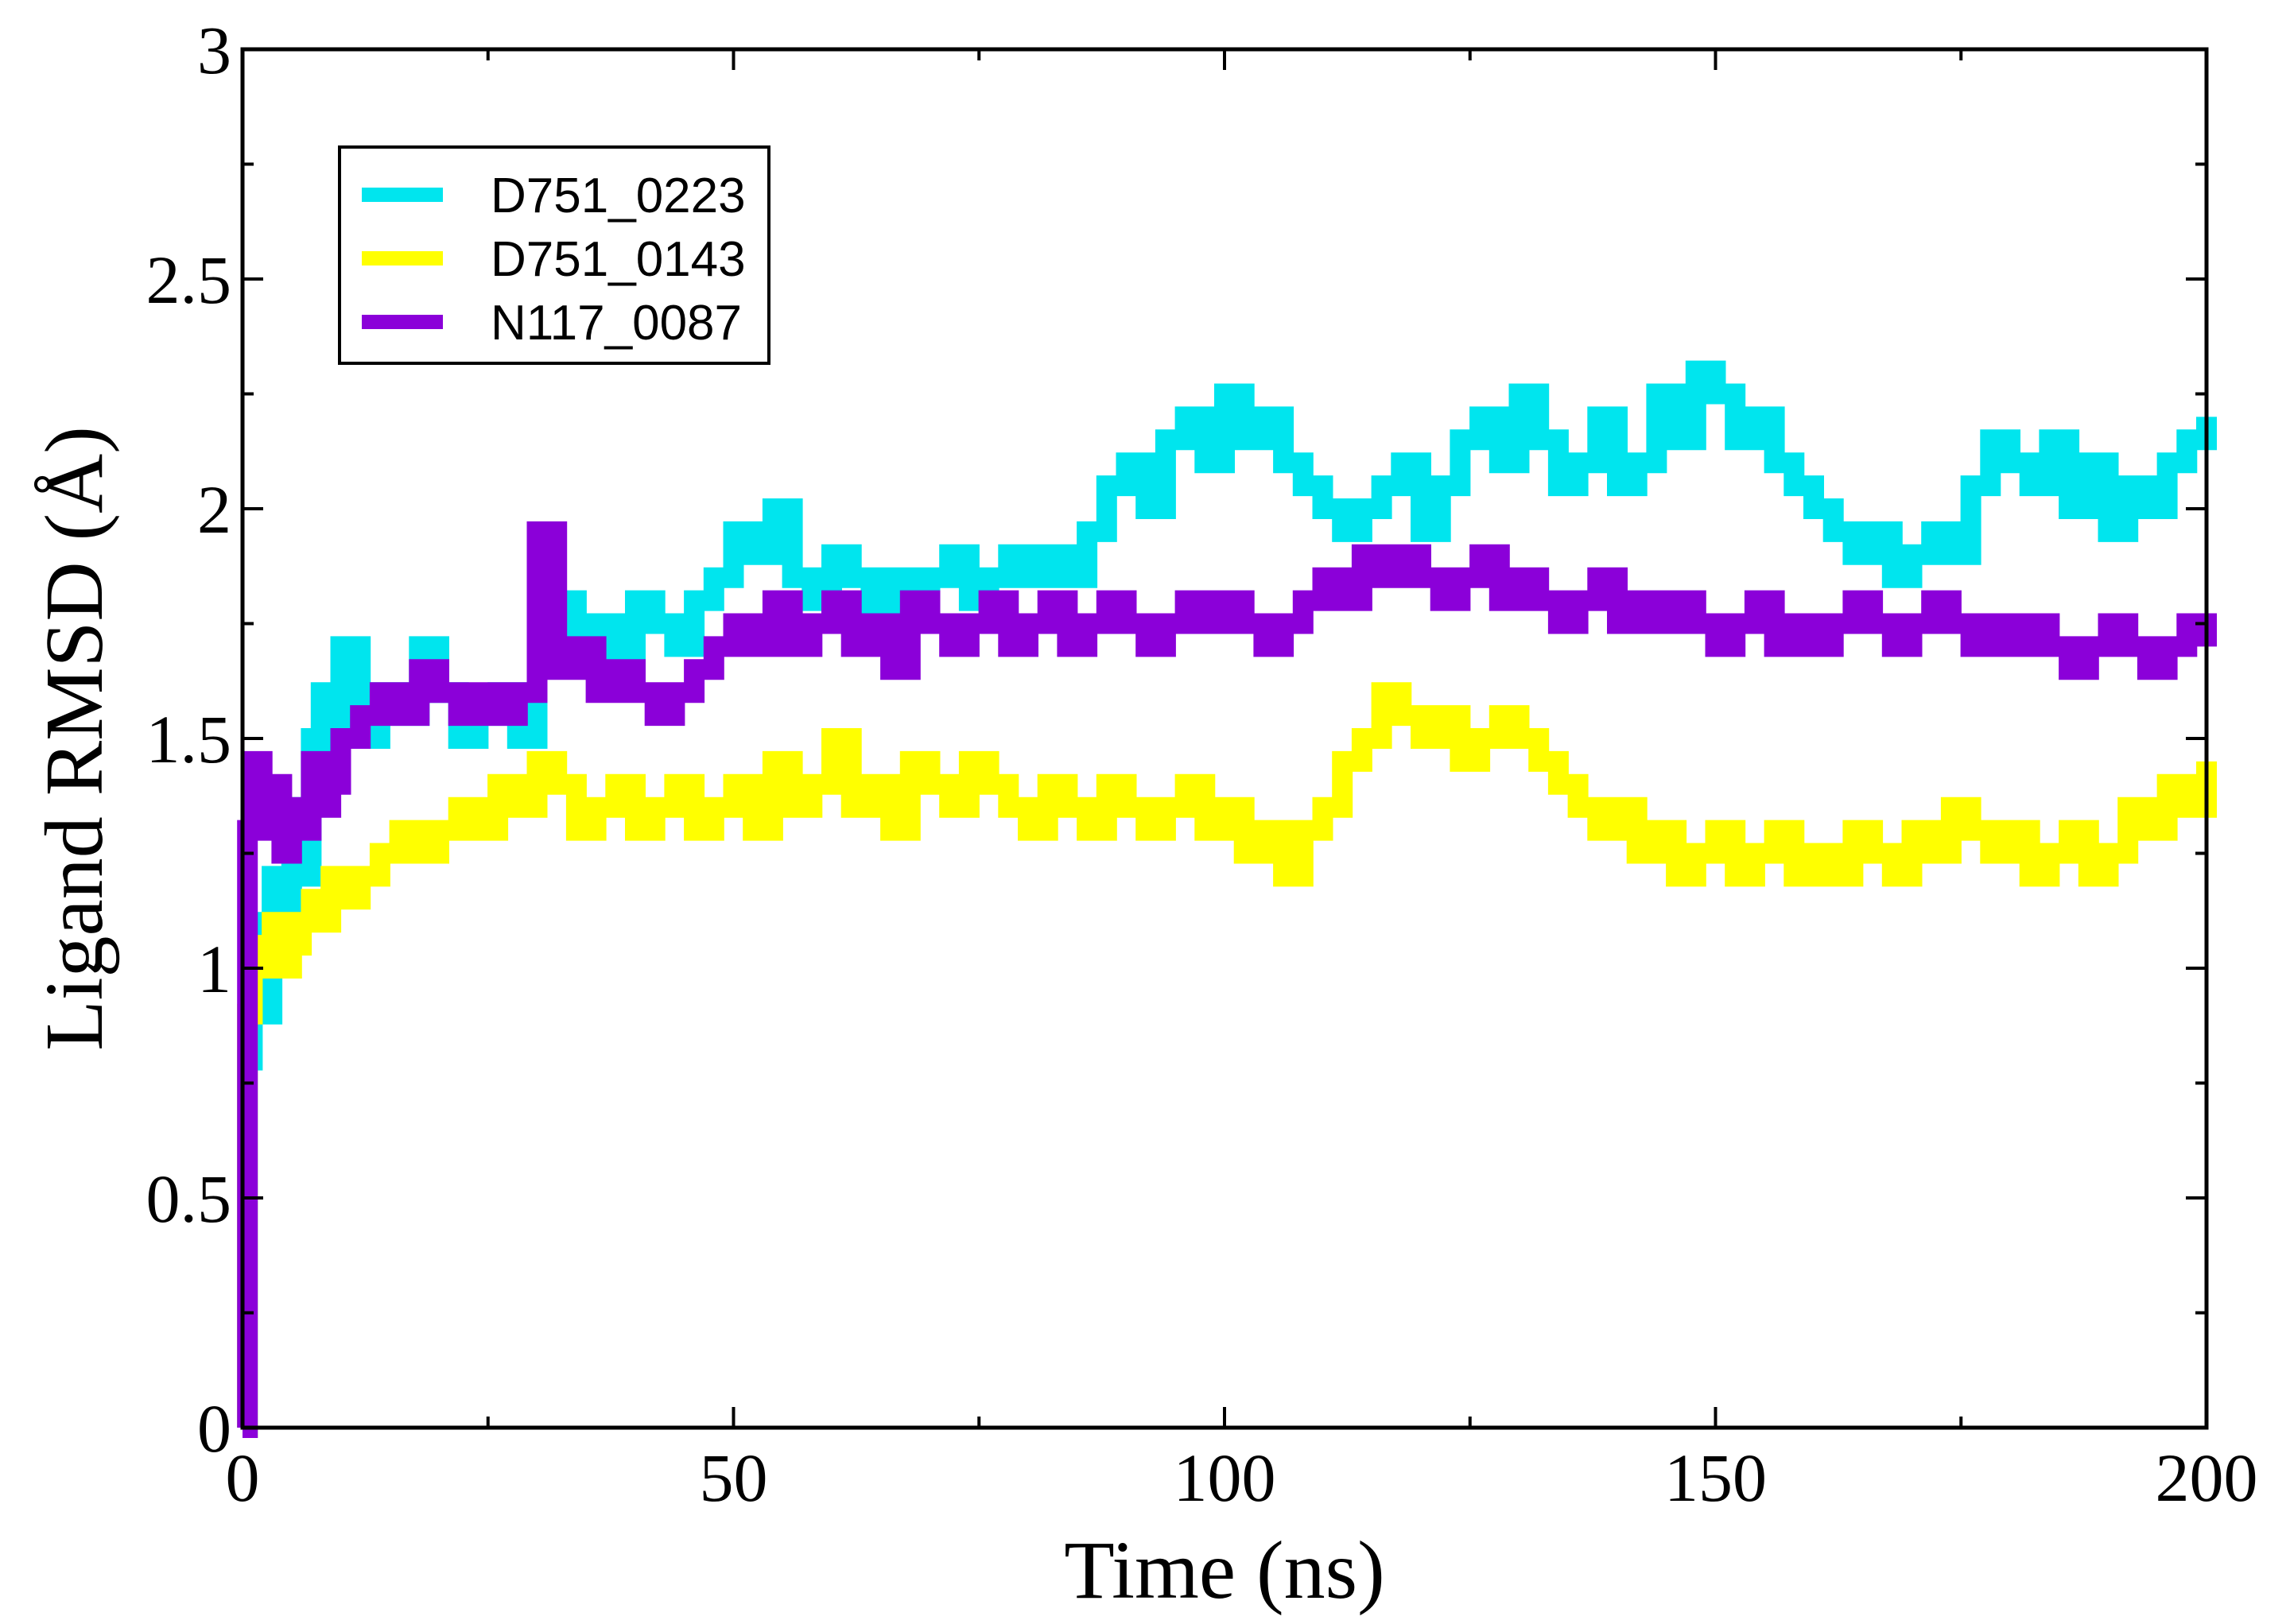 Image resolution: width=2290 pixels, height=1624 pixels. Describe the element at coordinates (1224, 1570) in the screenshot. I see `x-axis-title: Time (ns)` at that location.